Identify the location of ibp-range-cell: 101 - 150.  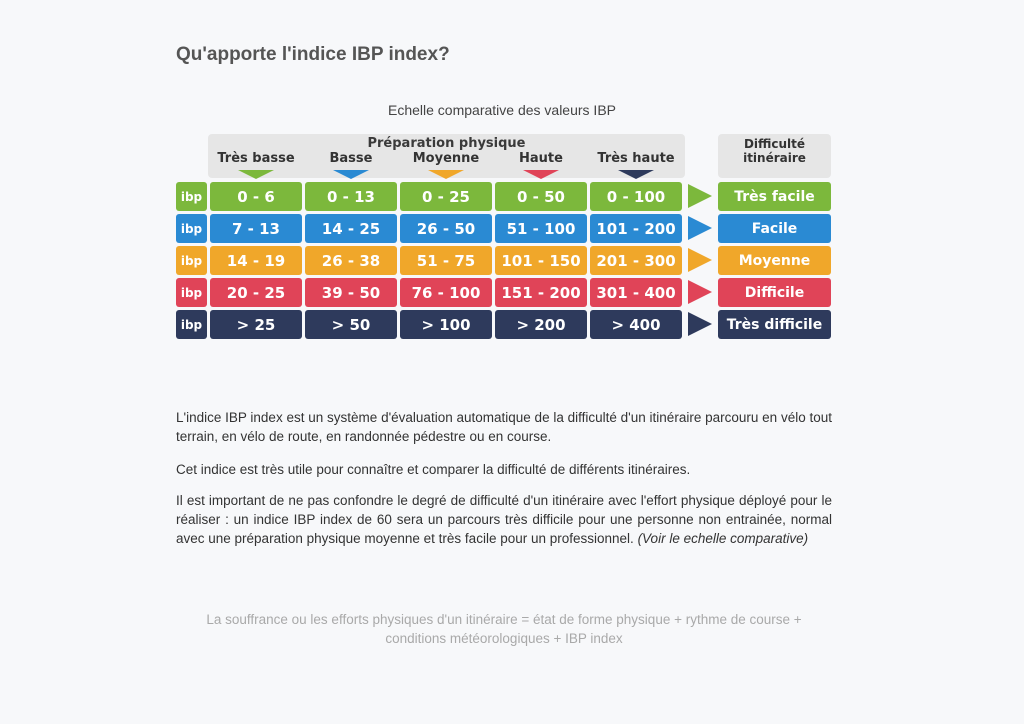
(541, 260).